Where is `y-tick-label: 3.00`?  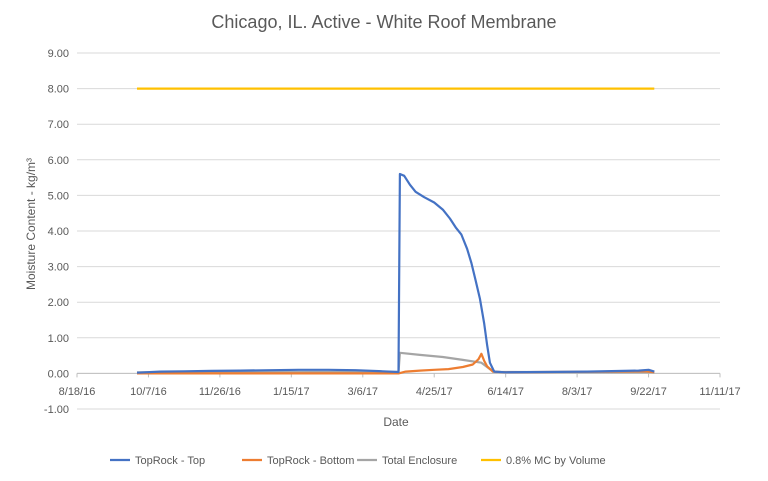
y-tick-label: 3.00 is located at coordinates (58, 268).